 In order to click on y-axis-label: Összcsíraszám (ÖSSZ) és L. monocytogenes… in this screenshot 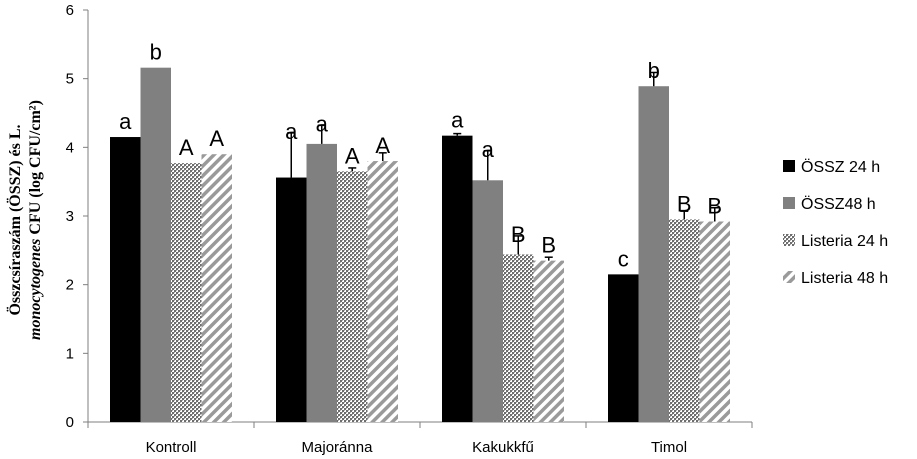, I will do `click(25, 220)`.